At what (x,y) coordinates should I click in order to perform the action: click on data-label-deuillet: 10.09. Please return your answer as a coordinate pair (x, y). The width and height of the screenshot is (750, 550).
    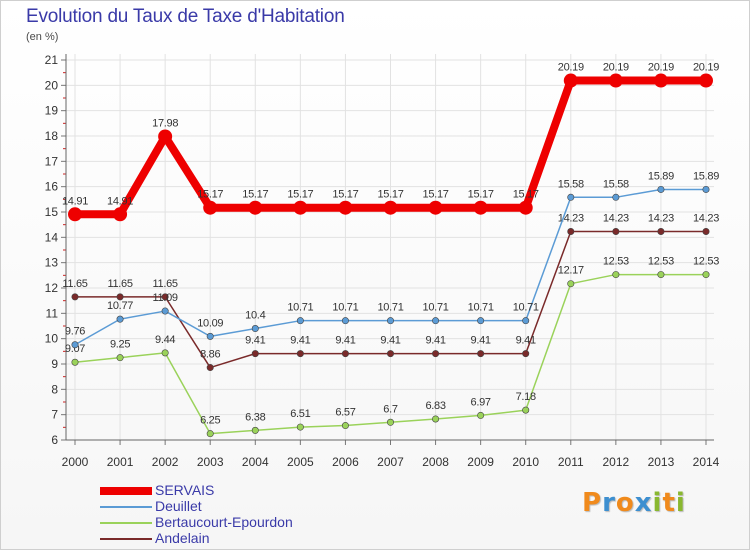
    Looking at the image, I should click on (210, 323).